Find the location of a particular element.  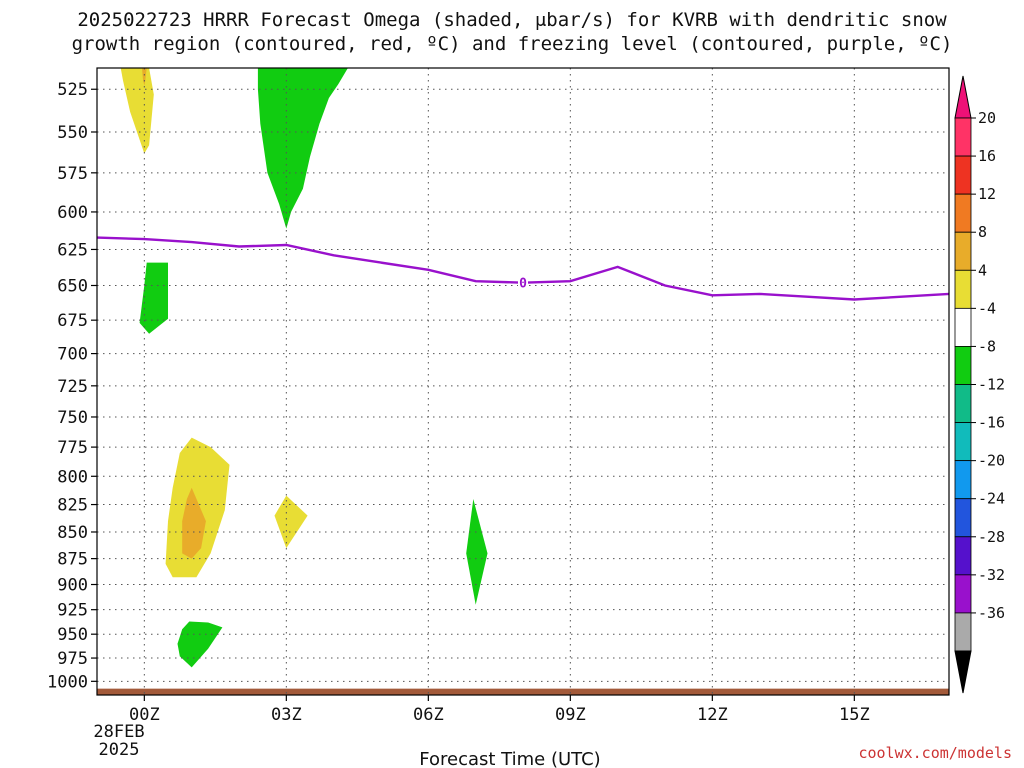

x-tick-label-06Z: 06Z is located at coordinates (428, 715).